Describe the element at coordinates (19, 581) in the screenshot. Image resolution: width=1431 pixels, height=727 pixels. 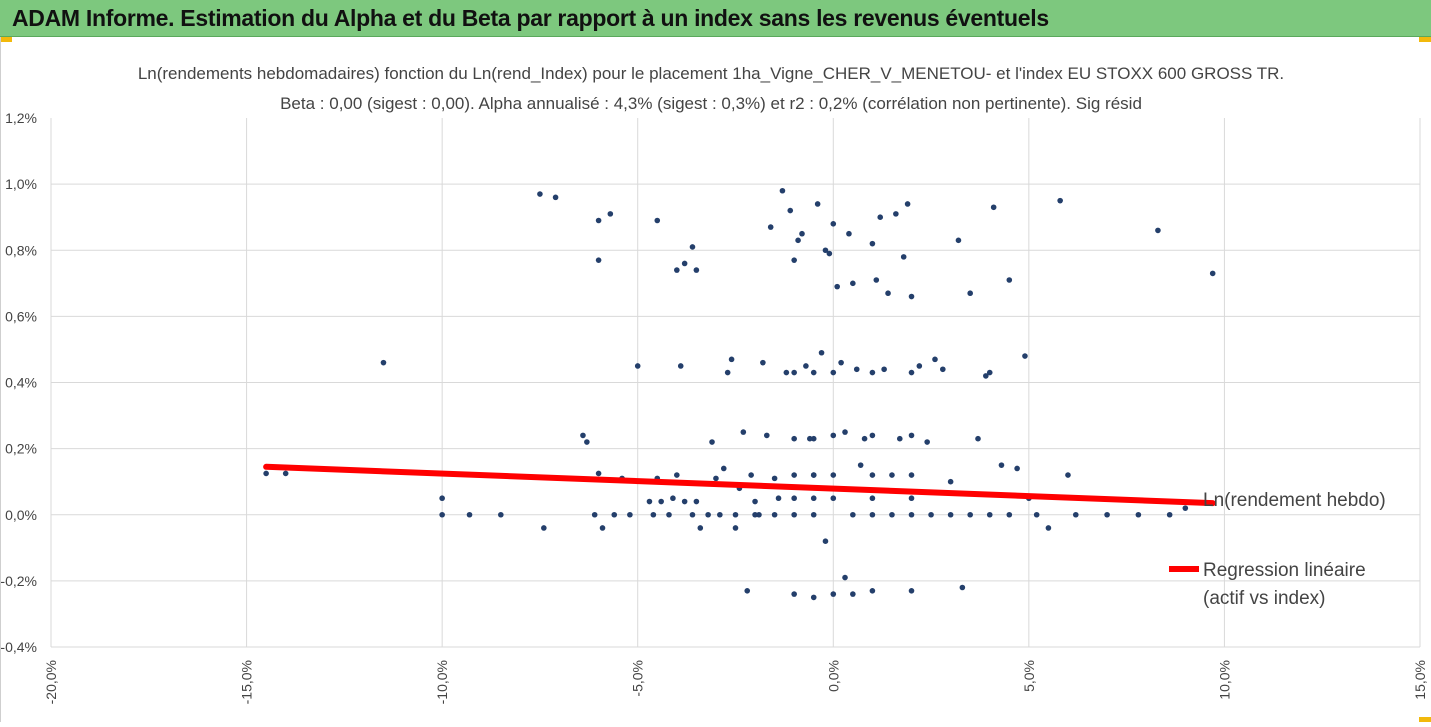
I see `y-tick-label: -0,2%` at that location.